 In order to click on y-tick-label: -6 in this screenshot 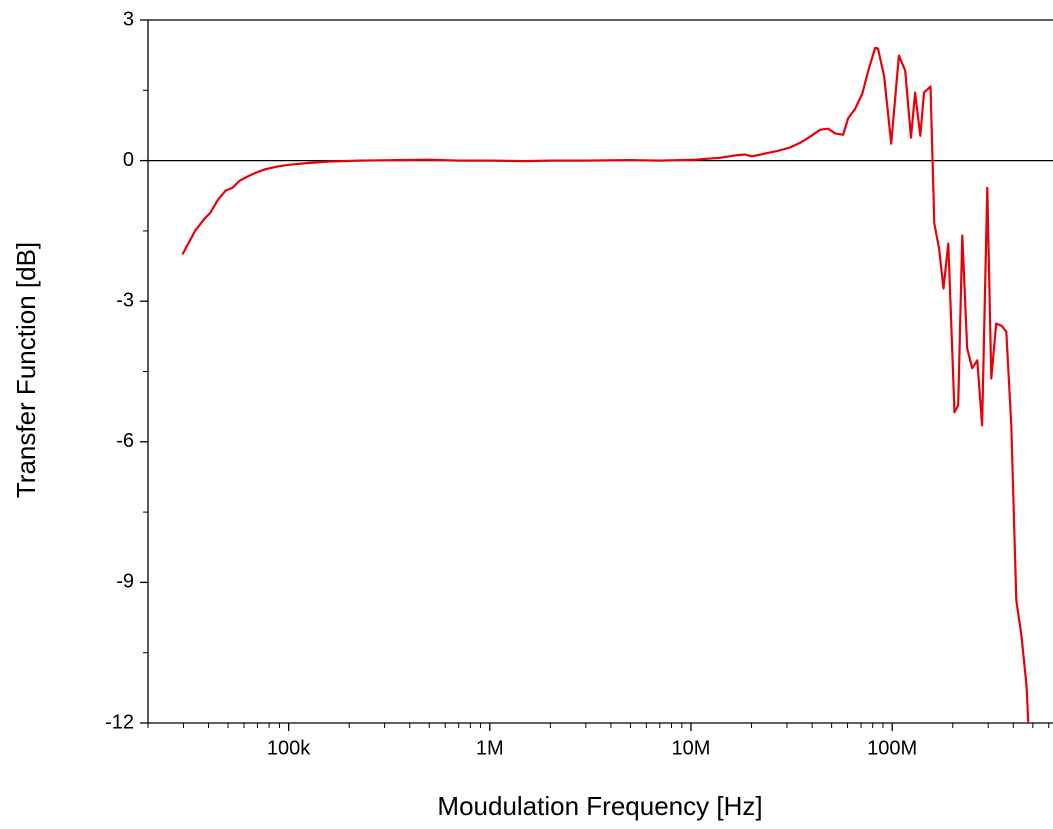, I will do `click(125, 441)`.